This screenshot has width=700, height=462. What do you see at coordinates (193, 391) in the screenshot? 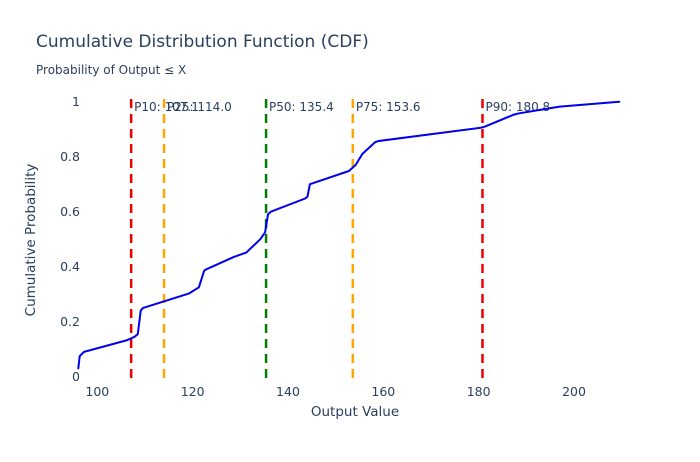
I see `x-tick-label: 120` at bounding box center [193, 391].